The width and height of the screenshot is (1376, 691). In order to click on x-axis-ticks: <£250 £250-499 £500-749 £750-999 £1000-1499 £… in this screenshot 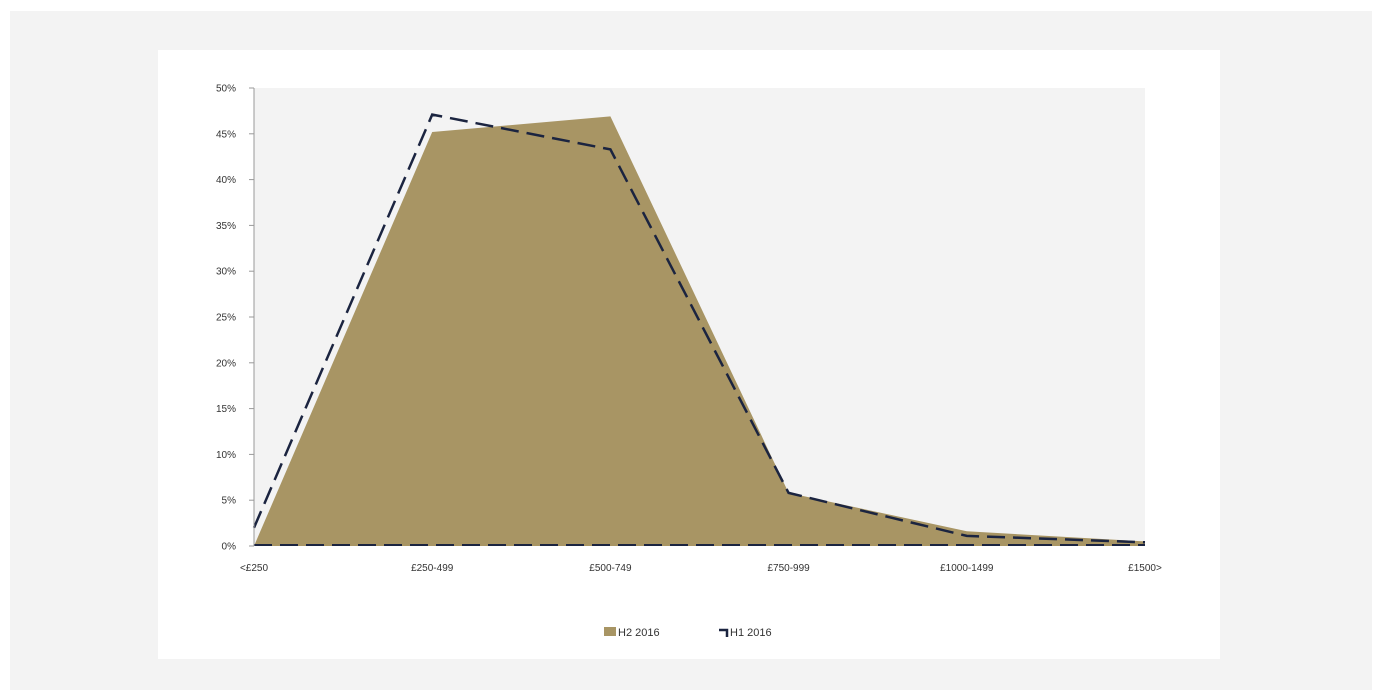, I will do `click(701, 568)`.